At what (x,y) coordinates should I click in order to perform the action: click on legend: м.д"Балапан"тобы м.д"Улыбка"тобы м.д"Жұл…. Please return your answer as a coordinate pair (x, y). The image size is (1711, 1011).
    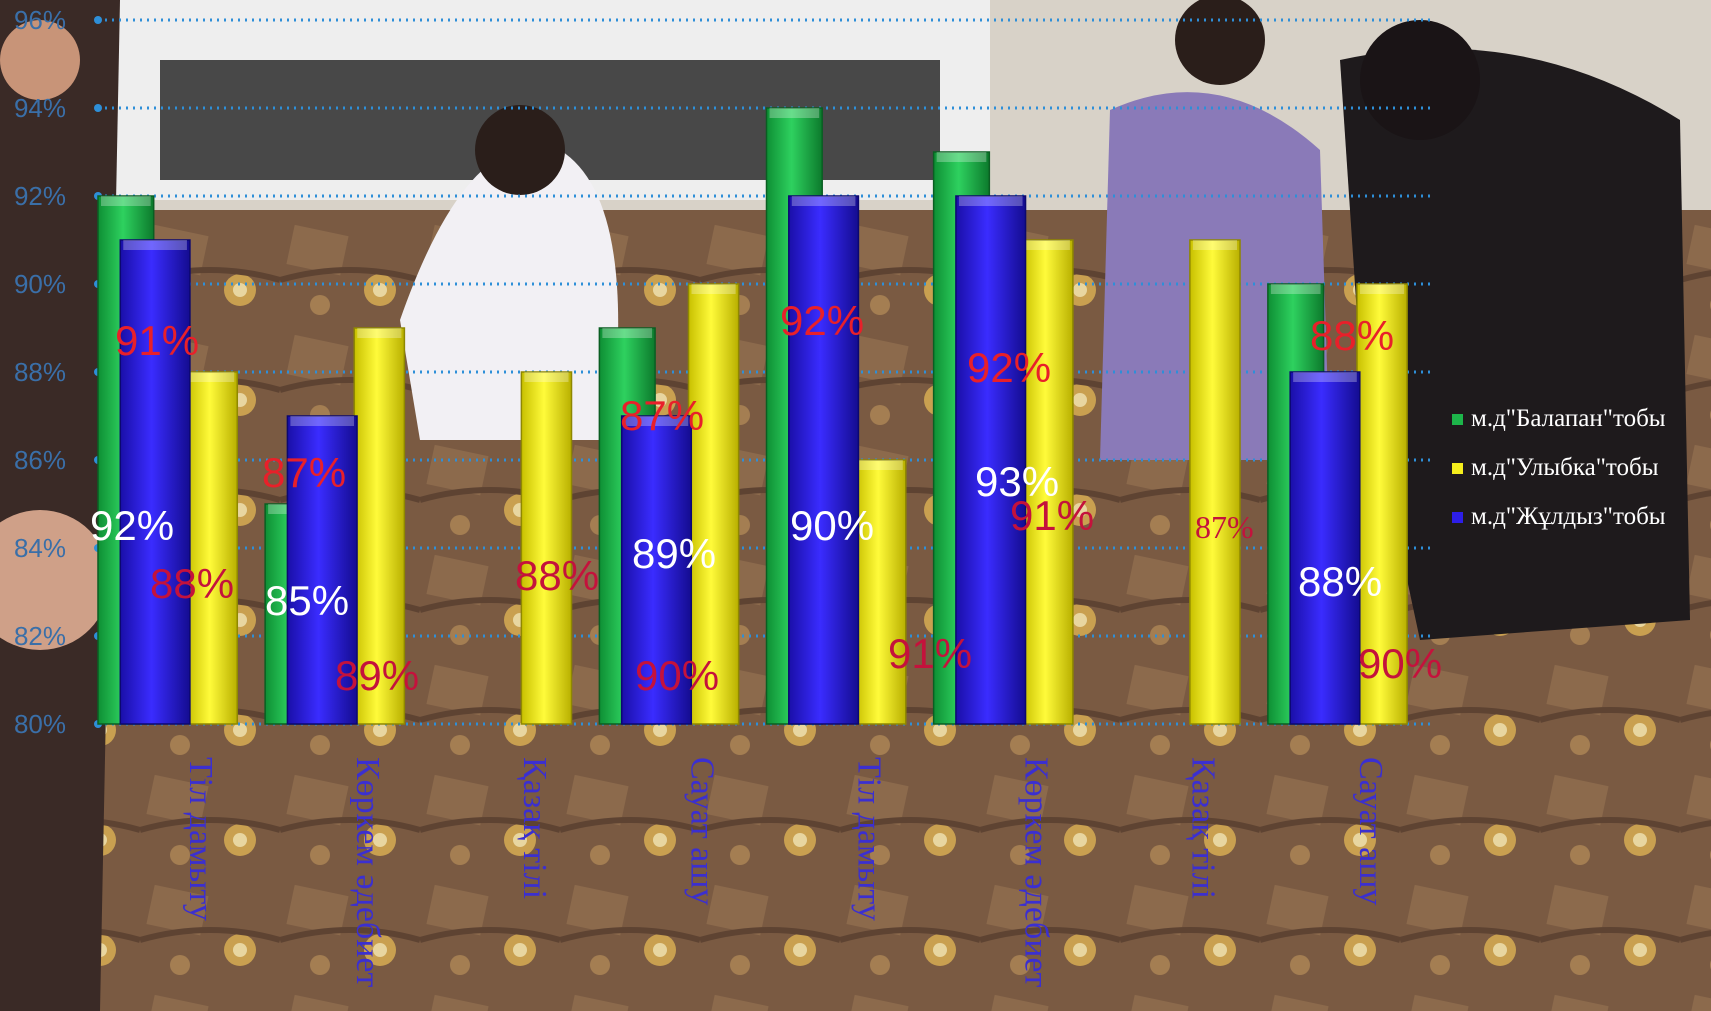
    Looking at the image, I should click on (1581, 478).